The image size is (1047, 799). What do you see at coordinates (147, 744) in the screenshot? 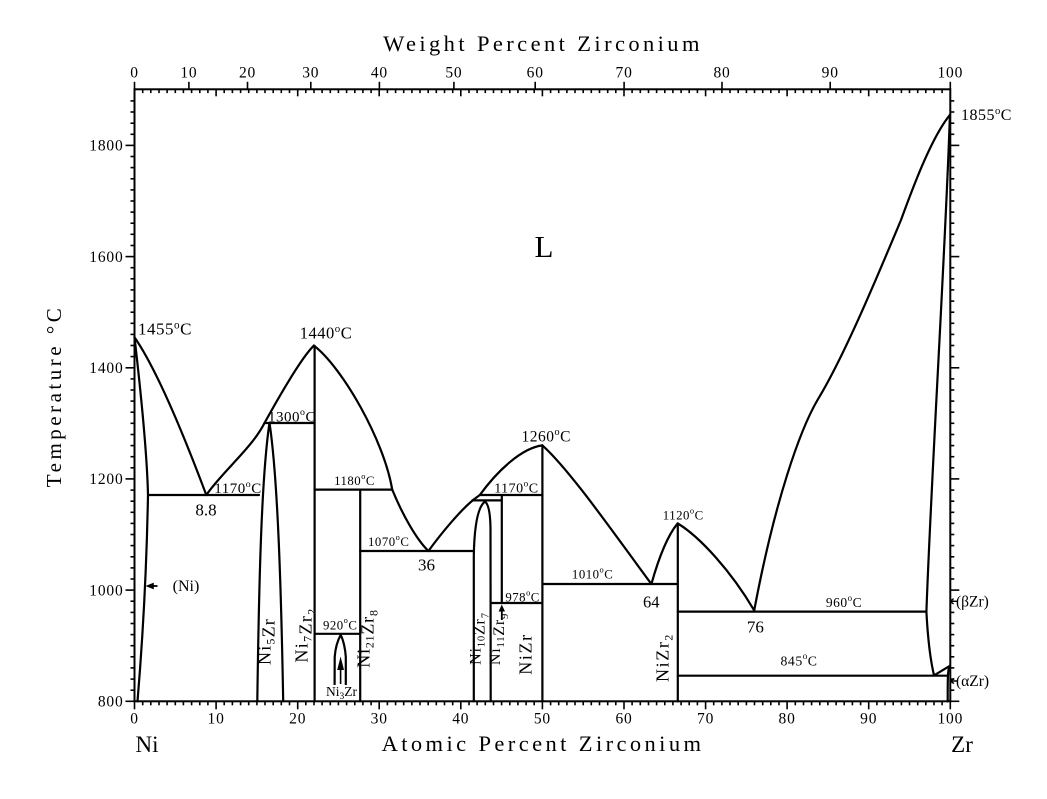
I see `svg-text: Ni` at bounding box center [147, 744].